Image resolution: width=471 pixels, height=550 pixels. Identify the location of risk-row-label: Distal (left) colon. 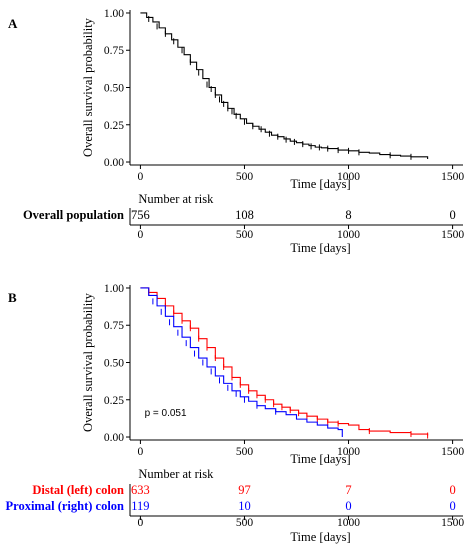
(78, 490).